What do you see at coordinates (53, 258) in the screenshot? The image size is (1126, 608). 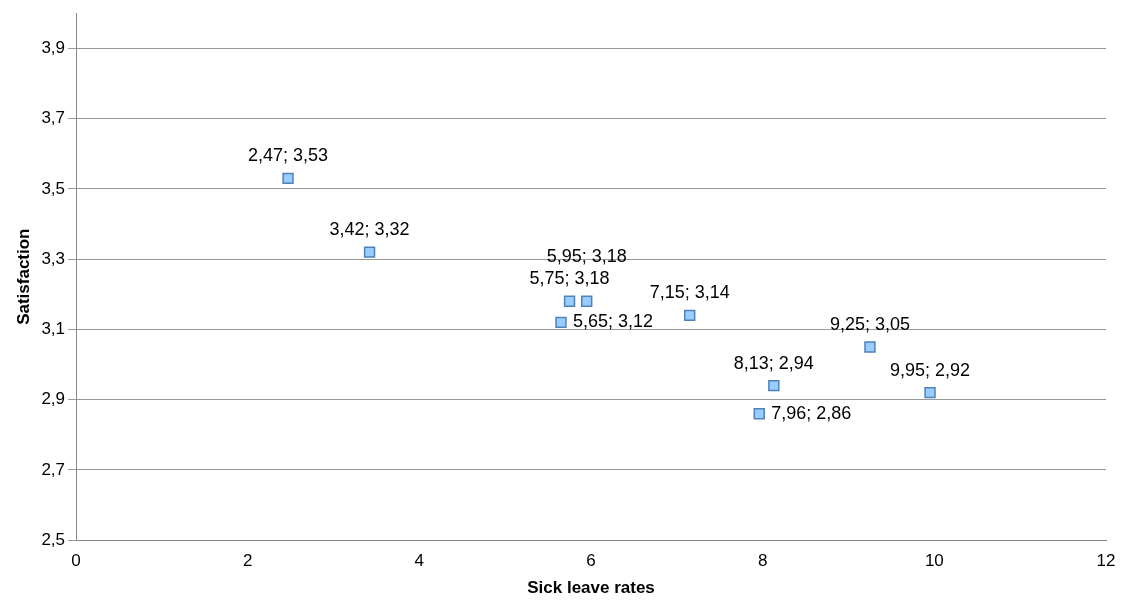 I see `y-tick-label: 3,3` at bounding box center [53, 258].